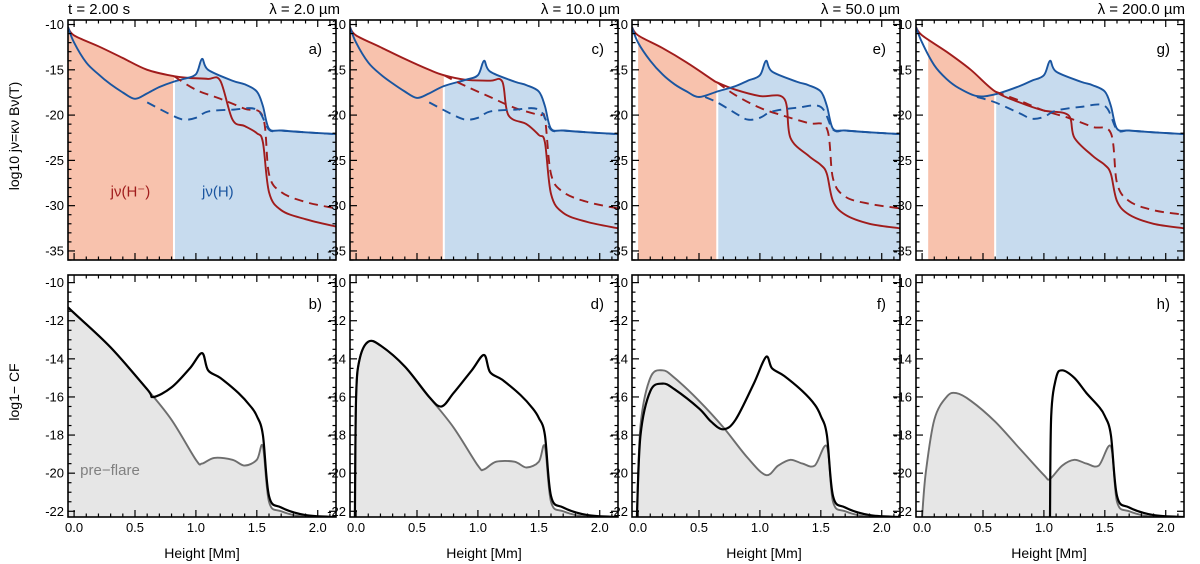 The image size is (1200, 564). I want to click on panel-label: d), so click(597, 304).